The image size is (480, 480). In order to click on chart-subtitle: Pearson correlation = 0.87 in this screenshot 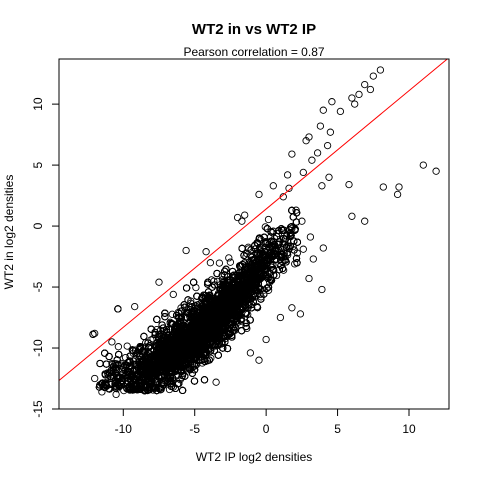, I will do `click(253, 52)`.